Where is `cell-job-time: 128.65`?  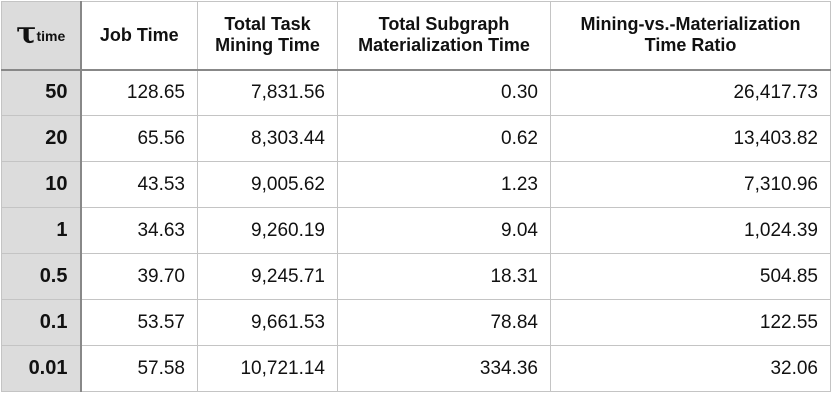 cell-job-time: 128.65 is located at coordinates (139, 92).